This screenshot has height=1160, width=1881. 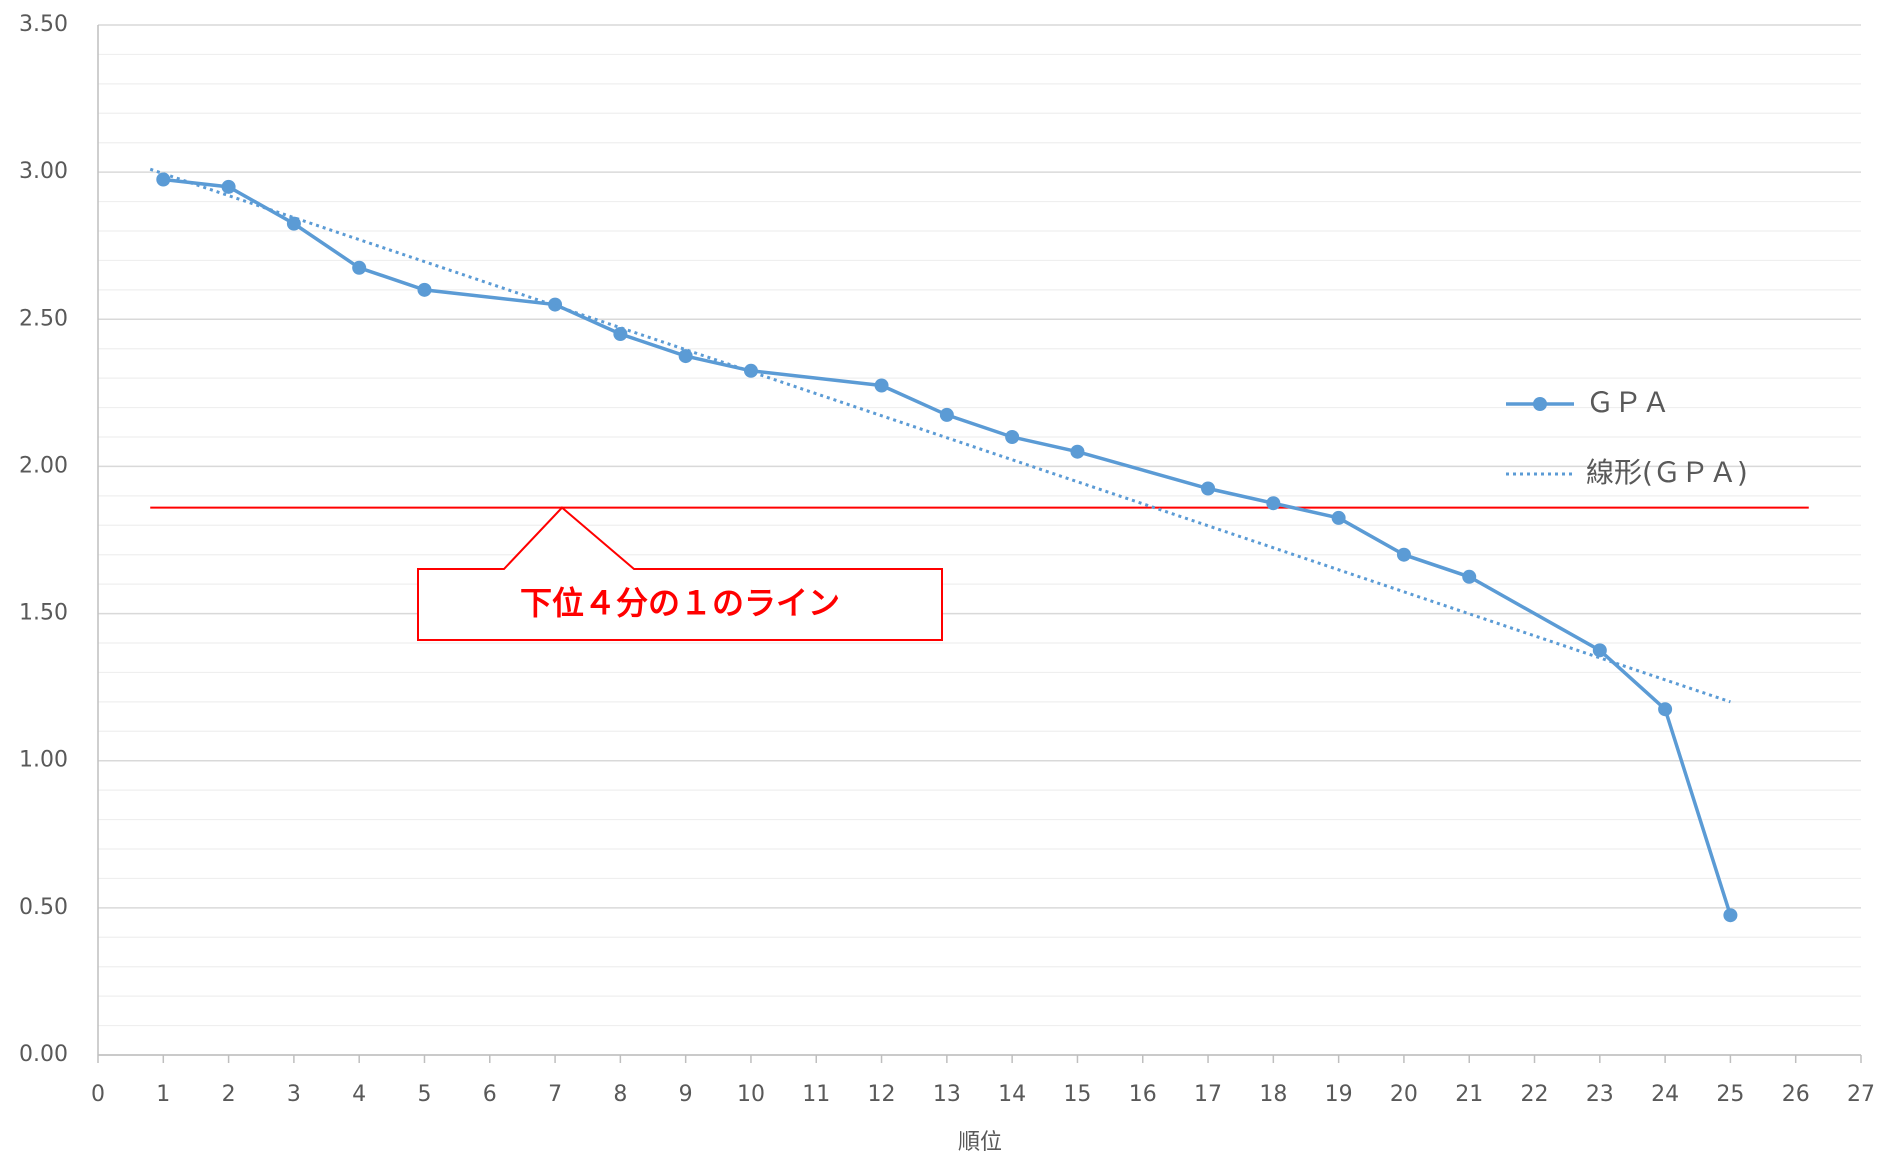 What do you see at coordinates (294, 1094) in the screenshot?
I see `x-tick-label: 3` at bounding box center [294, 1094].